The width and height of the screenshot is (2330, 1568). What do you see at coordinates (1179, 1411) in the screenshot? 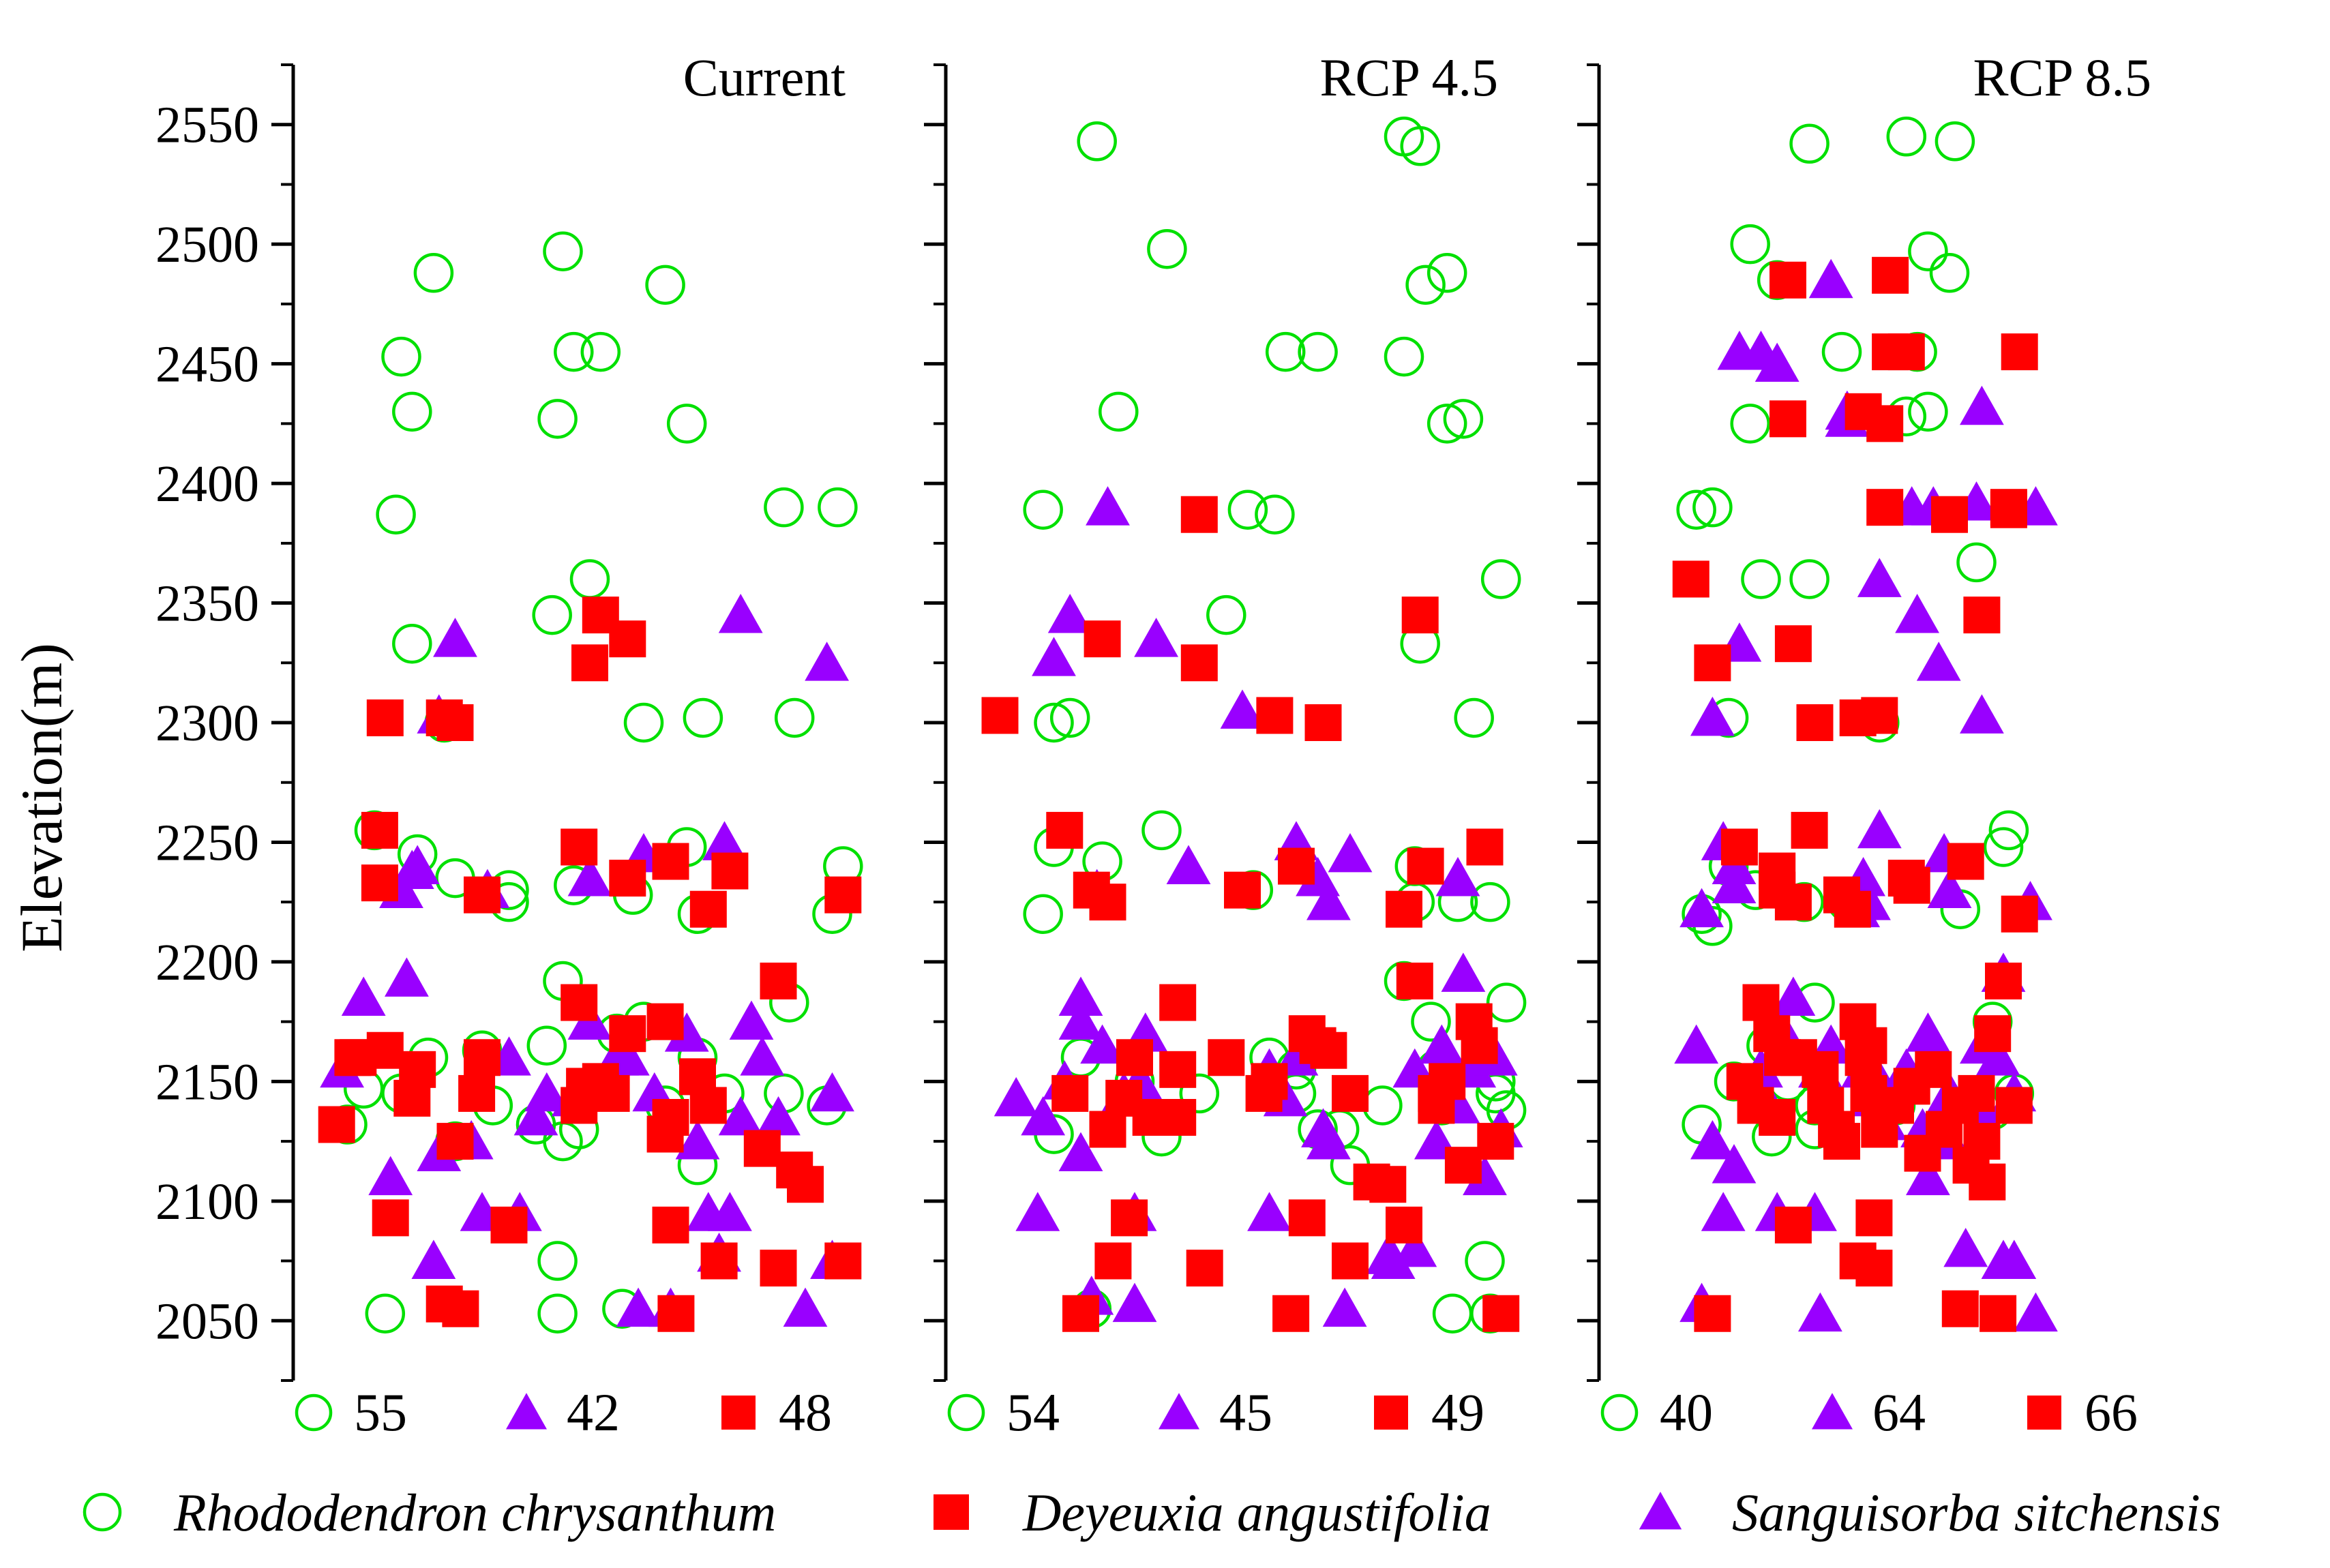
I see `count-marker-sanguisorba` at bounding box center [1179, 1411].